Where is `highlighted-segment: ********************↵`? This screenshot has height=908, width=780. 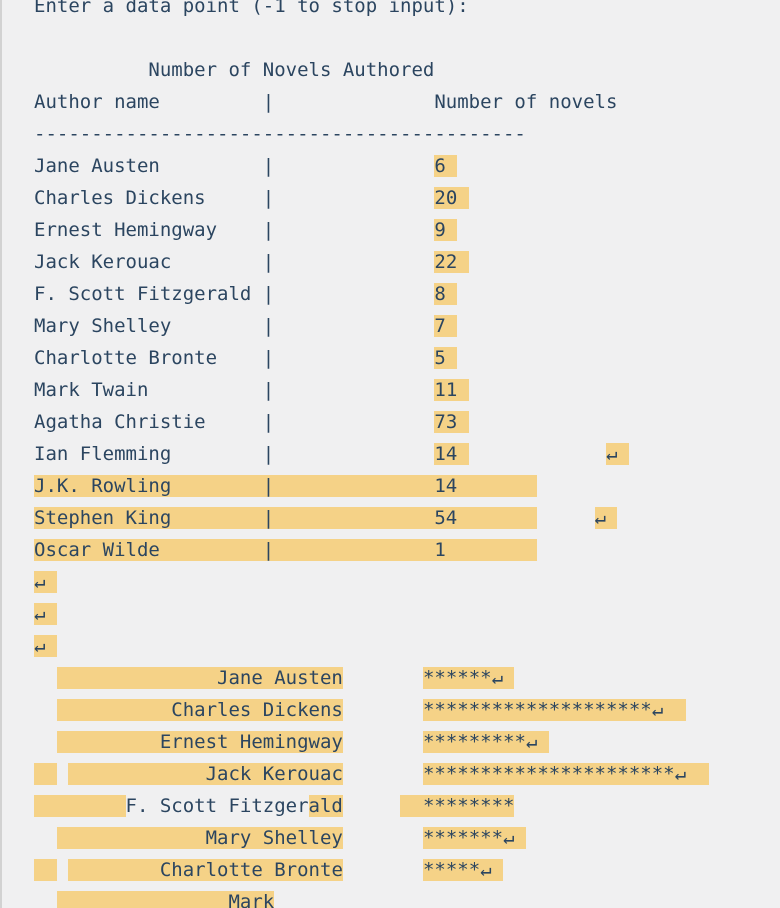 highlighted-segment: ********************↵ is located at coordinates (554, 710).